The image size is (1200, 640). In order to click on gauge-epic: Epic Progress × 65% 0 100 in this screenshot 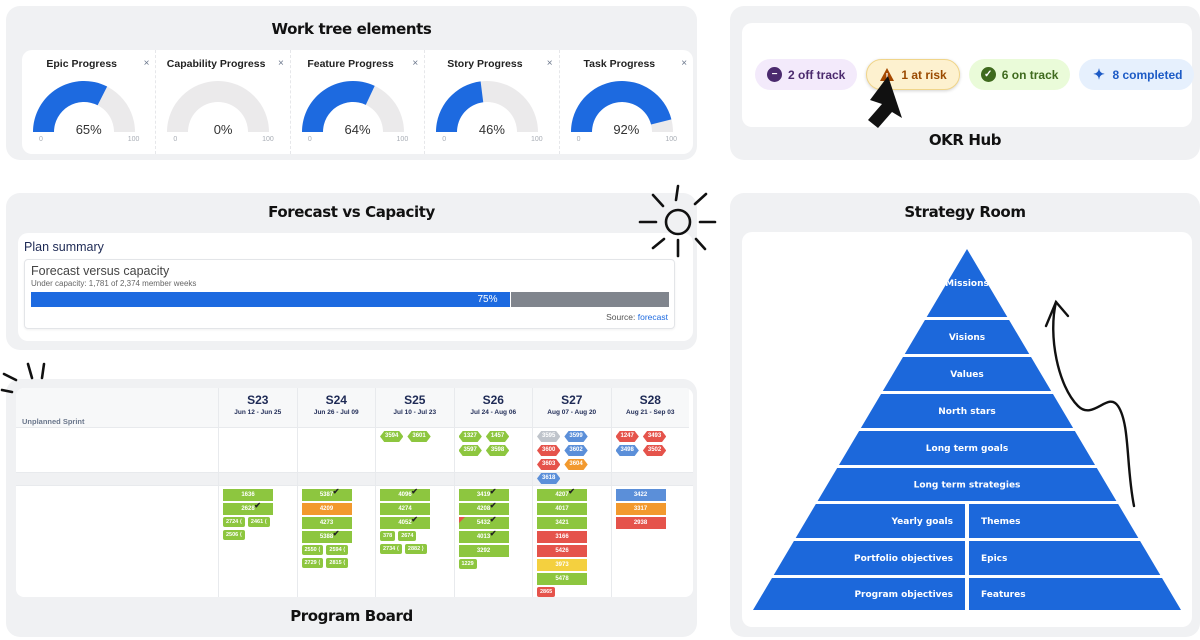, I will do `click(89, 102)`.